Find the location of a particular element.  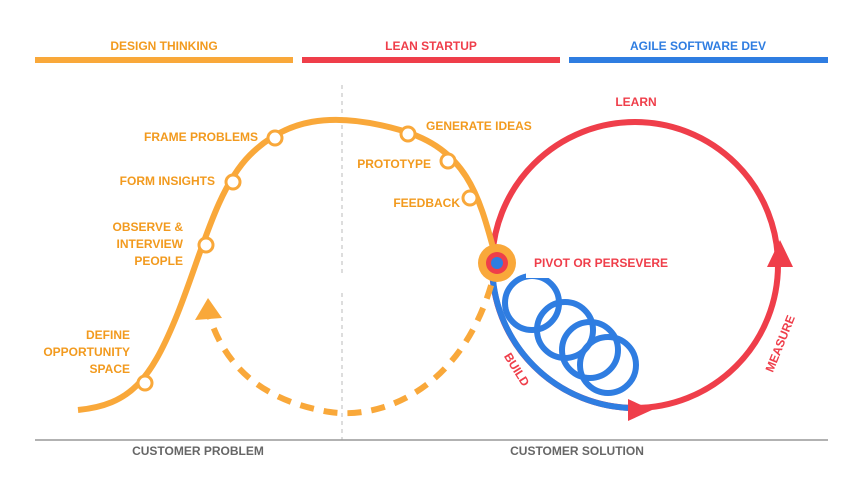

label-box is located at coordinates (600, 263).